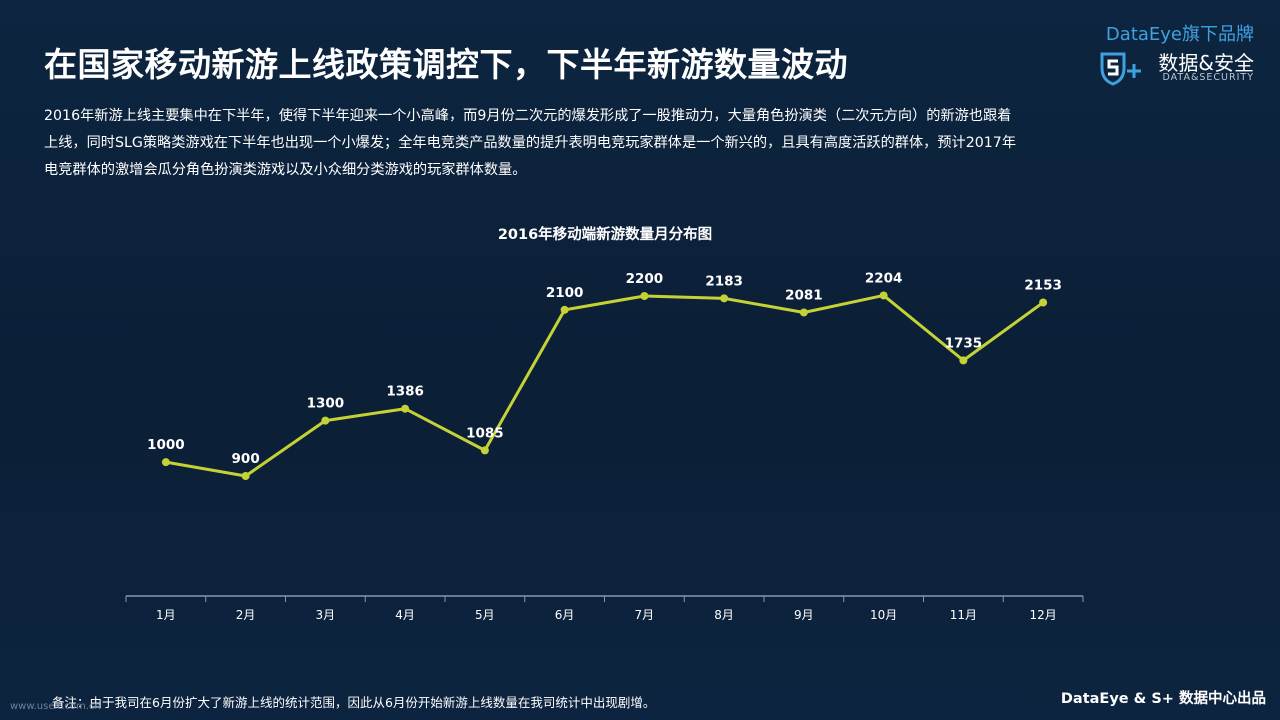 Image resolution: width=1280 pixels, height=720 pixels. Describe the element at coordinates (1163, 699) in the screenshot. I see `footer-credit: DataEye & S+ 数据中心出品` at that location.